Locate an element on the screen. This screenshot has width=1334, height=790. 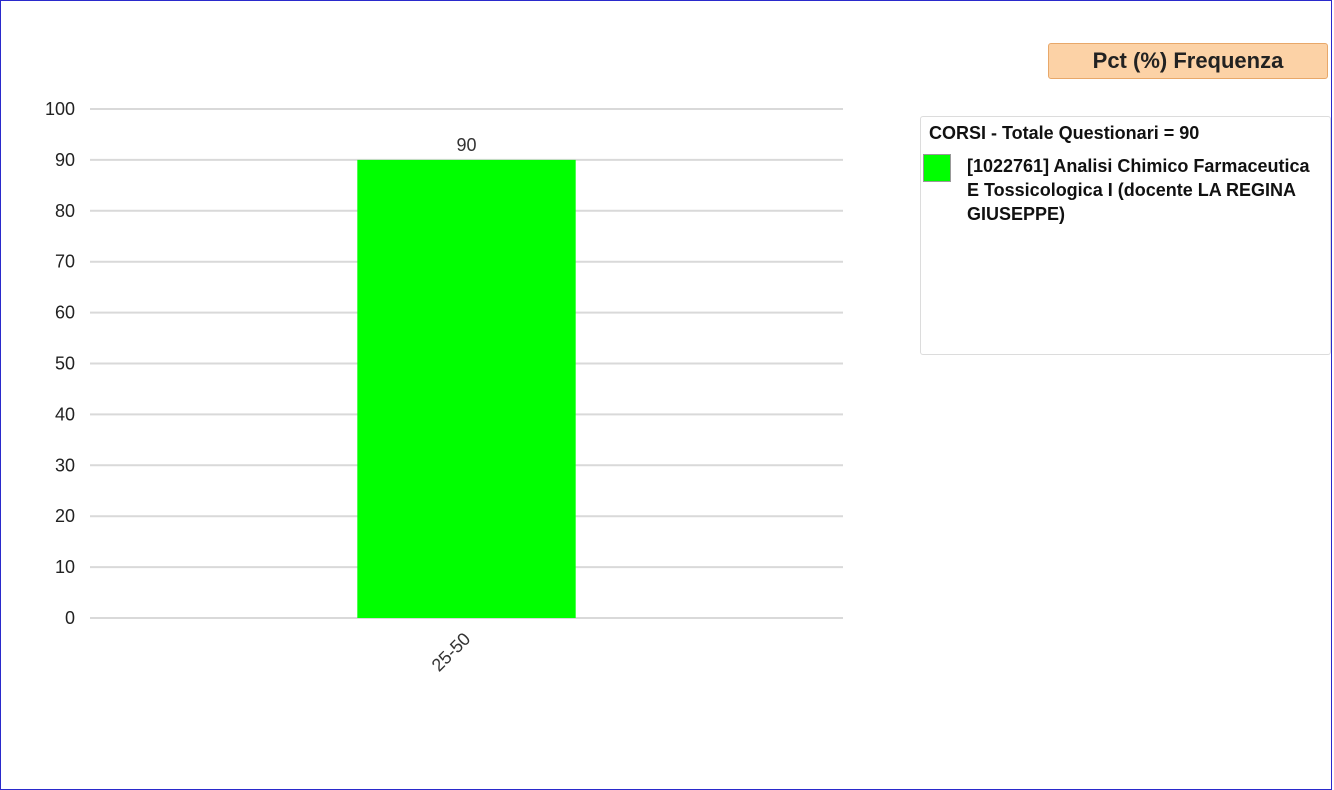
bar is located at coordinates (466, 388).